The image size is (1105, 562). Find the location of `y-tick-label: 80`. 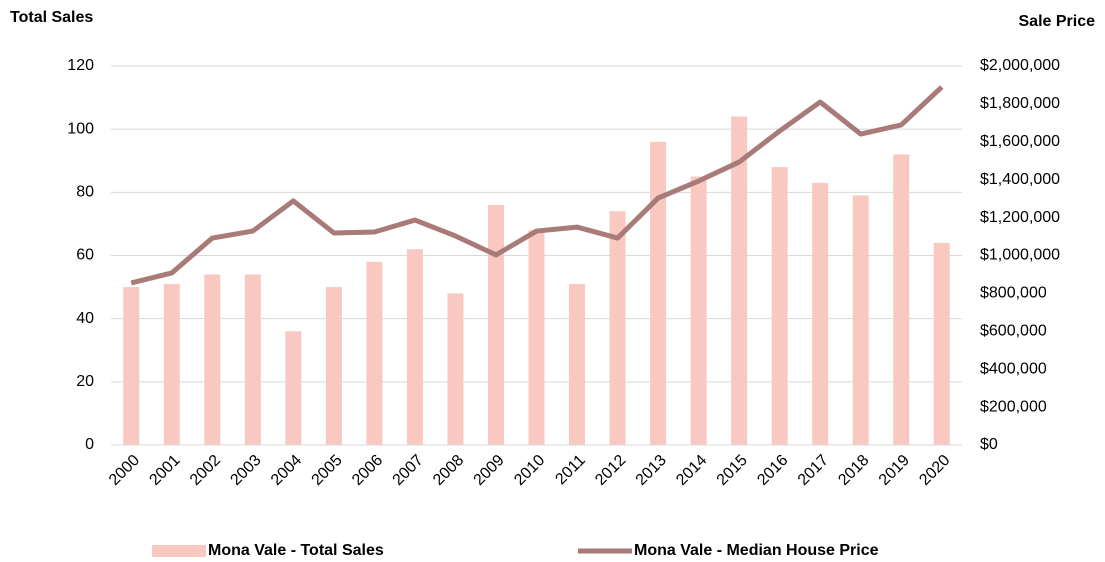

y-tick-label: 80 is located at coordinates (85, 192).